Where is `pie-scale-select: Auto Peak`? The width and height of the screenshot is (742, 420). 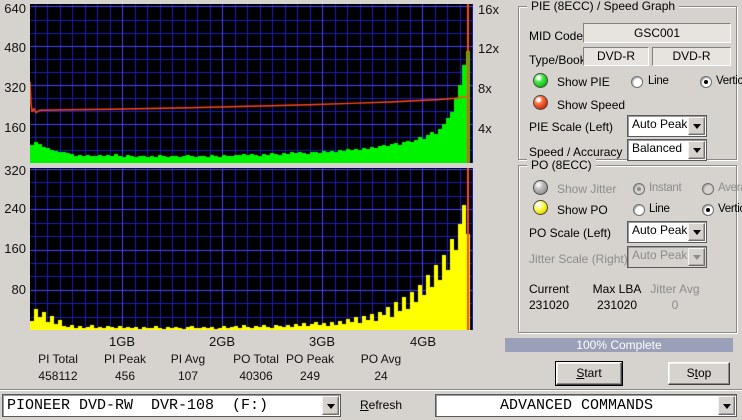
pie-scale-select: Auto Peak is located at coordinates (667, 126).